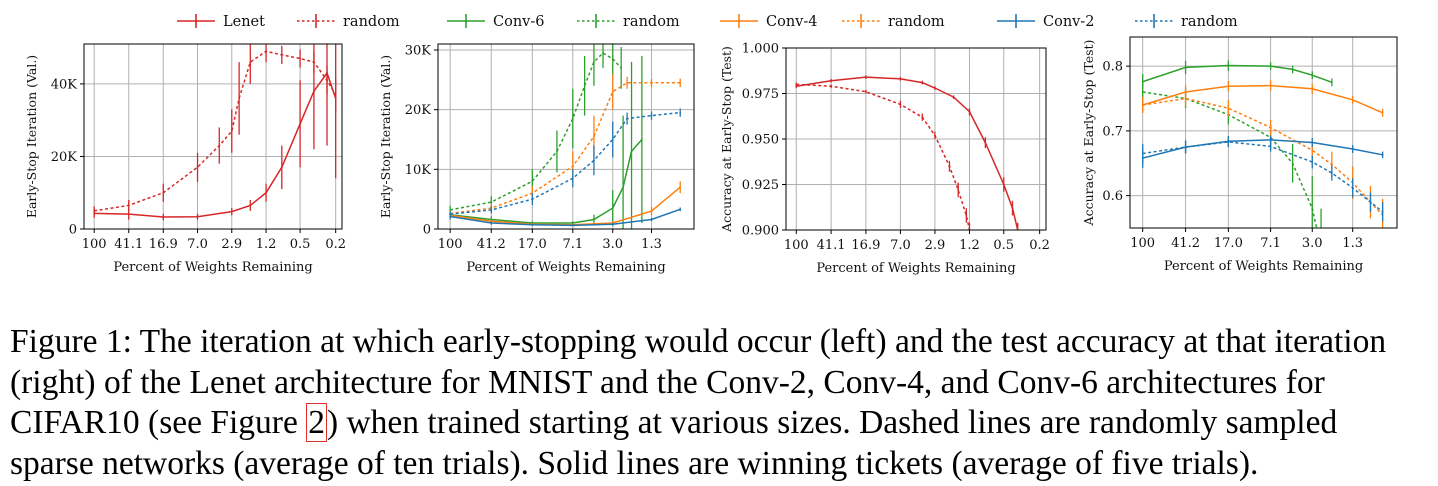  Describe the element at coordinates (418, 110) in the screenshot. I see `y-tick-label: 20K` at that location.